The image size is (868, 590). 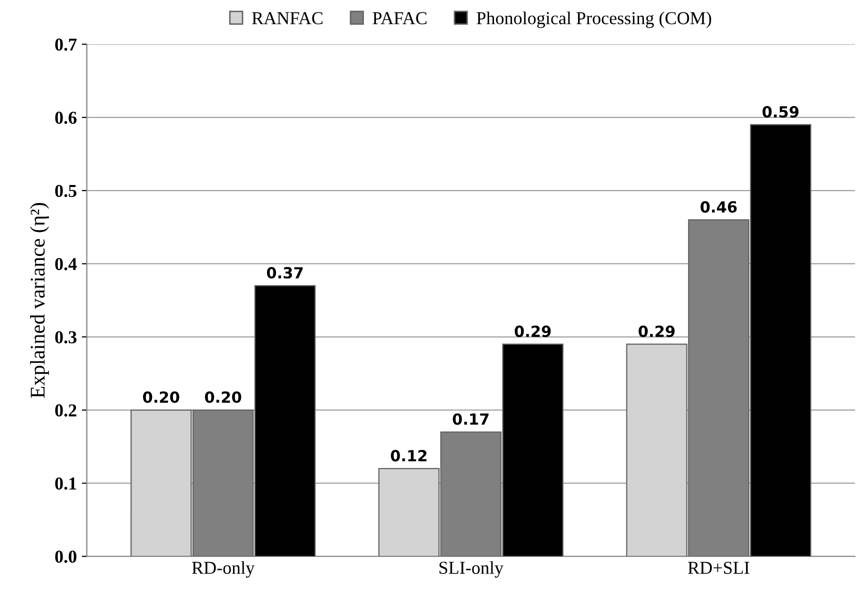 I want to click on y-tick-label: 0.4, so click(x=66, y=264).